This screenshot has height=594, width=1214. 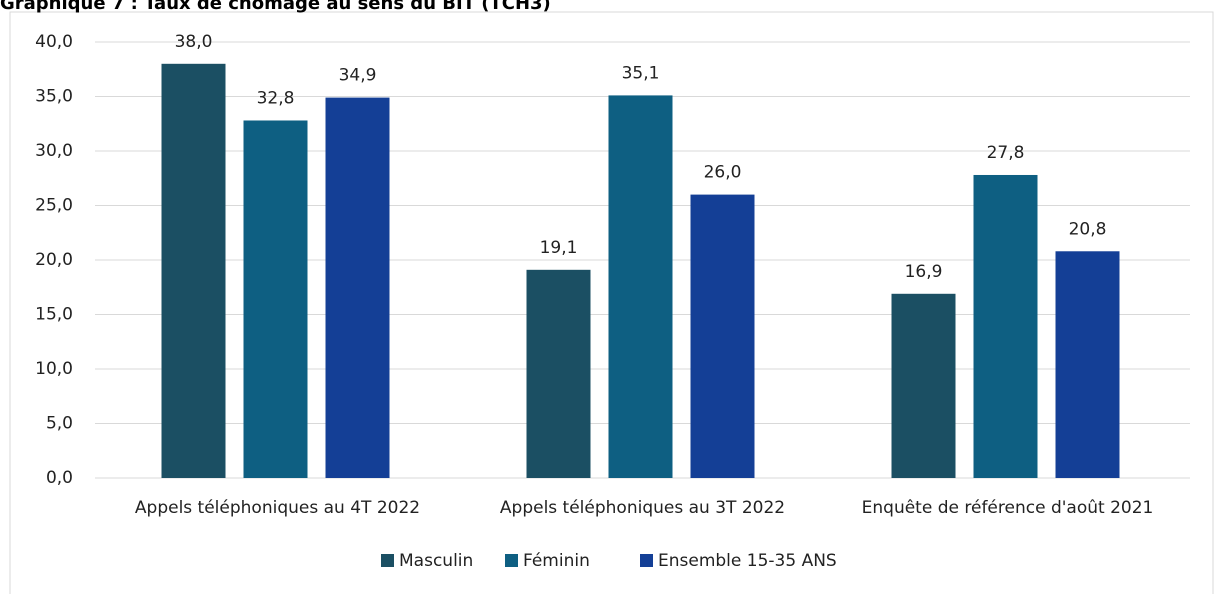 I want to click on y-tick-label: 5,0, so click(x=59, y=424).